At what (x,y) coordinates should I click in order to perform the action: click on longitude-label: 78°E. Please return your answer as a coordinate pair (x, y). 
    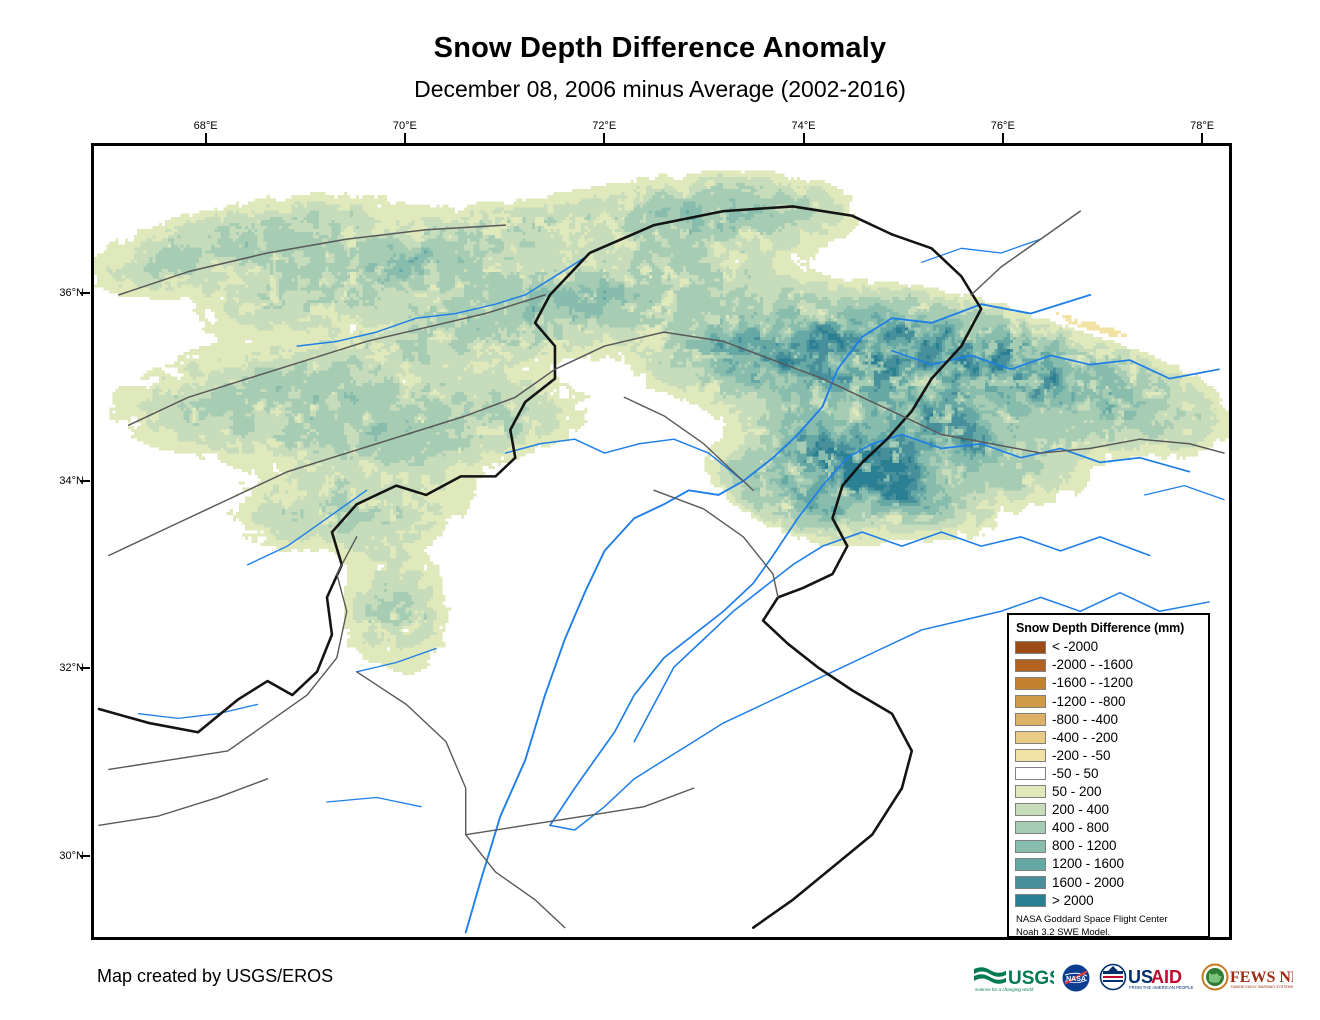
    Looking at the image, I should click on (1202, 126).